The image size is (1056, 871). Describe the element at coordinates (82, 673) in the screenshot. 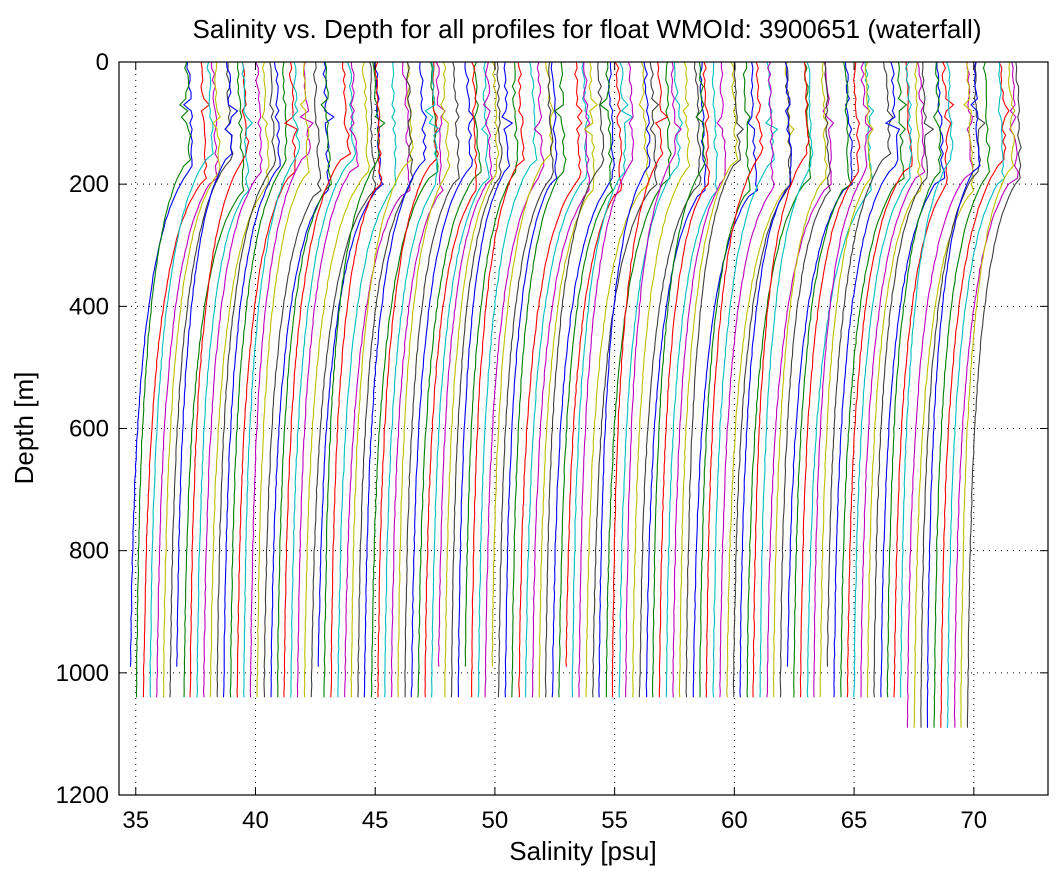

I see `y-tick-label: 1000` at that location.